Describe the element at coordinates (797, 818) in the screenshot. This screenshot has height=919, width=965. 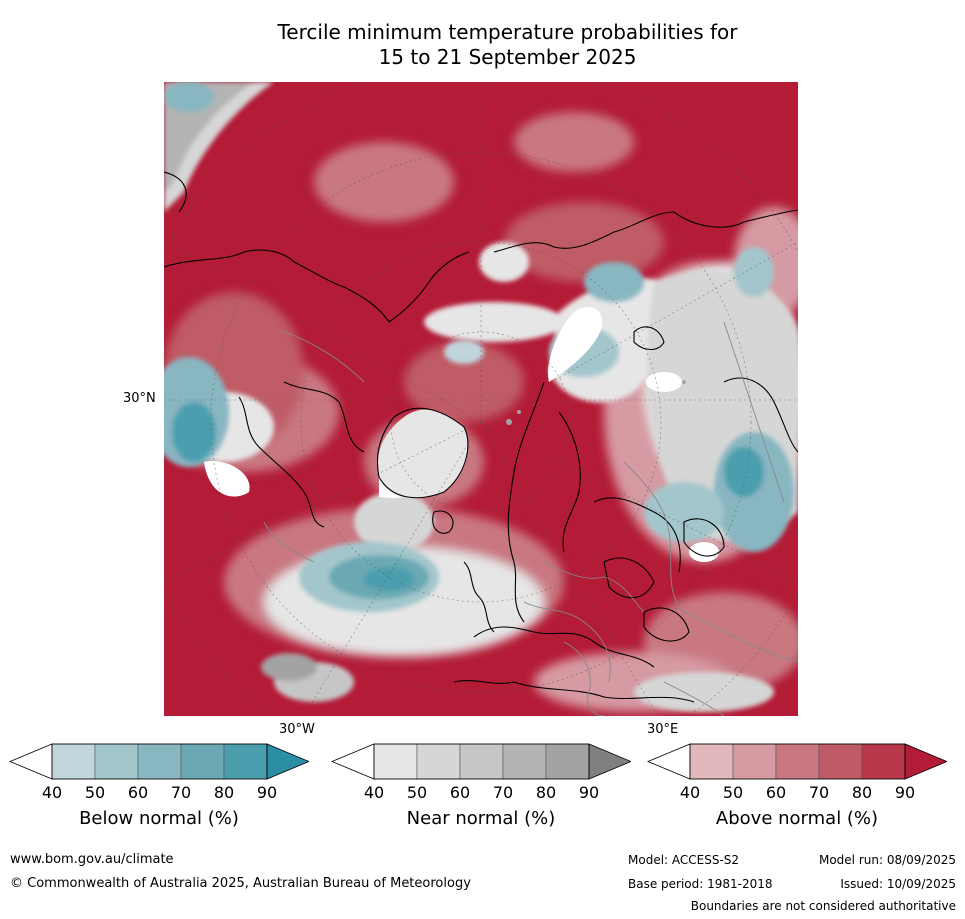
I see `colorbar-above-title: Above normal (%)` at that location.